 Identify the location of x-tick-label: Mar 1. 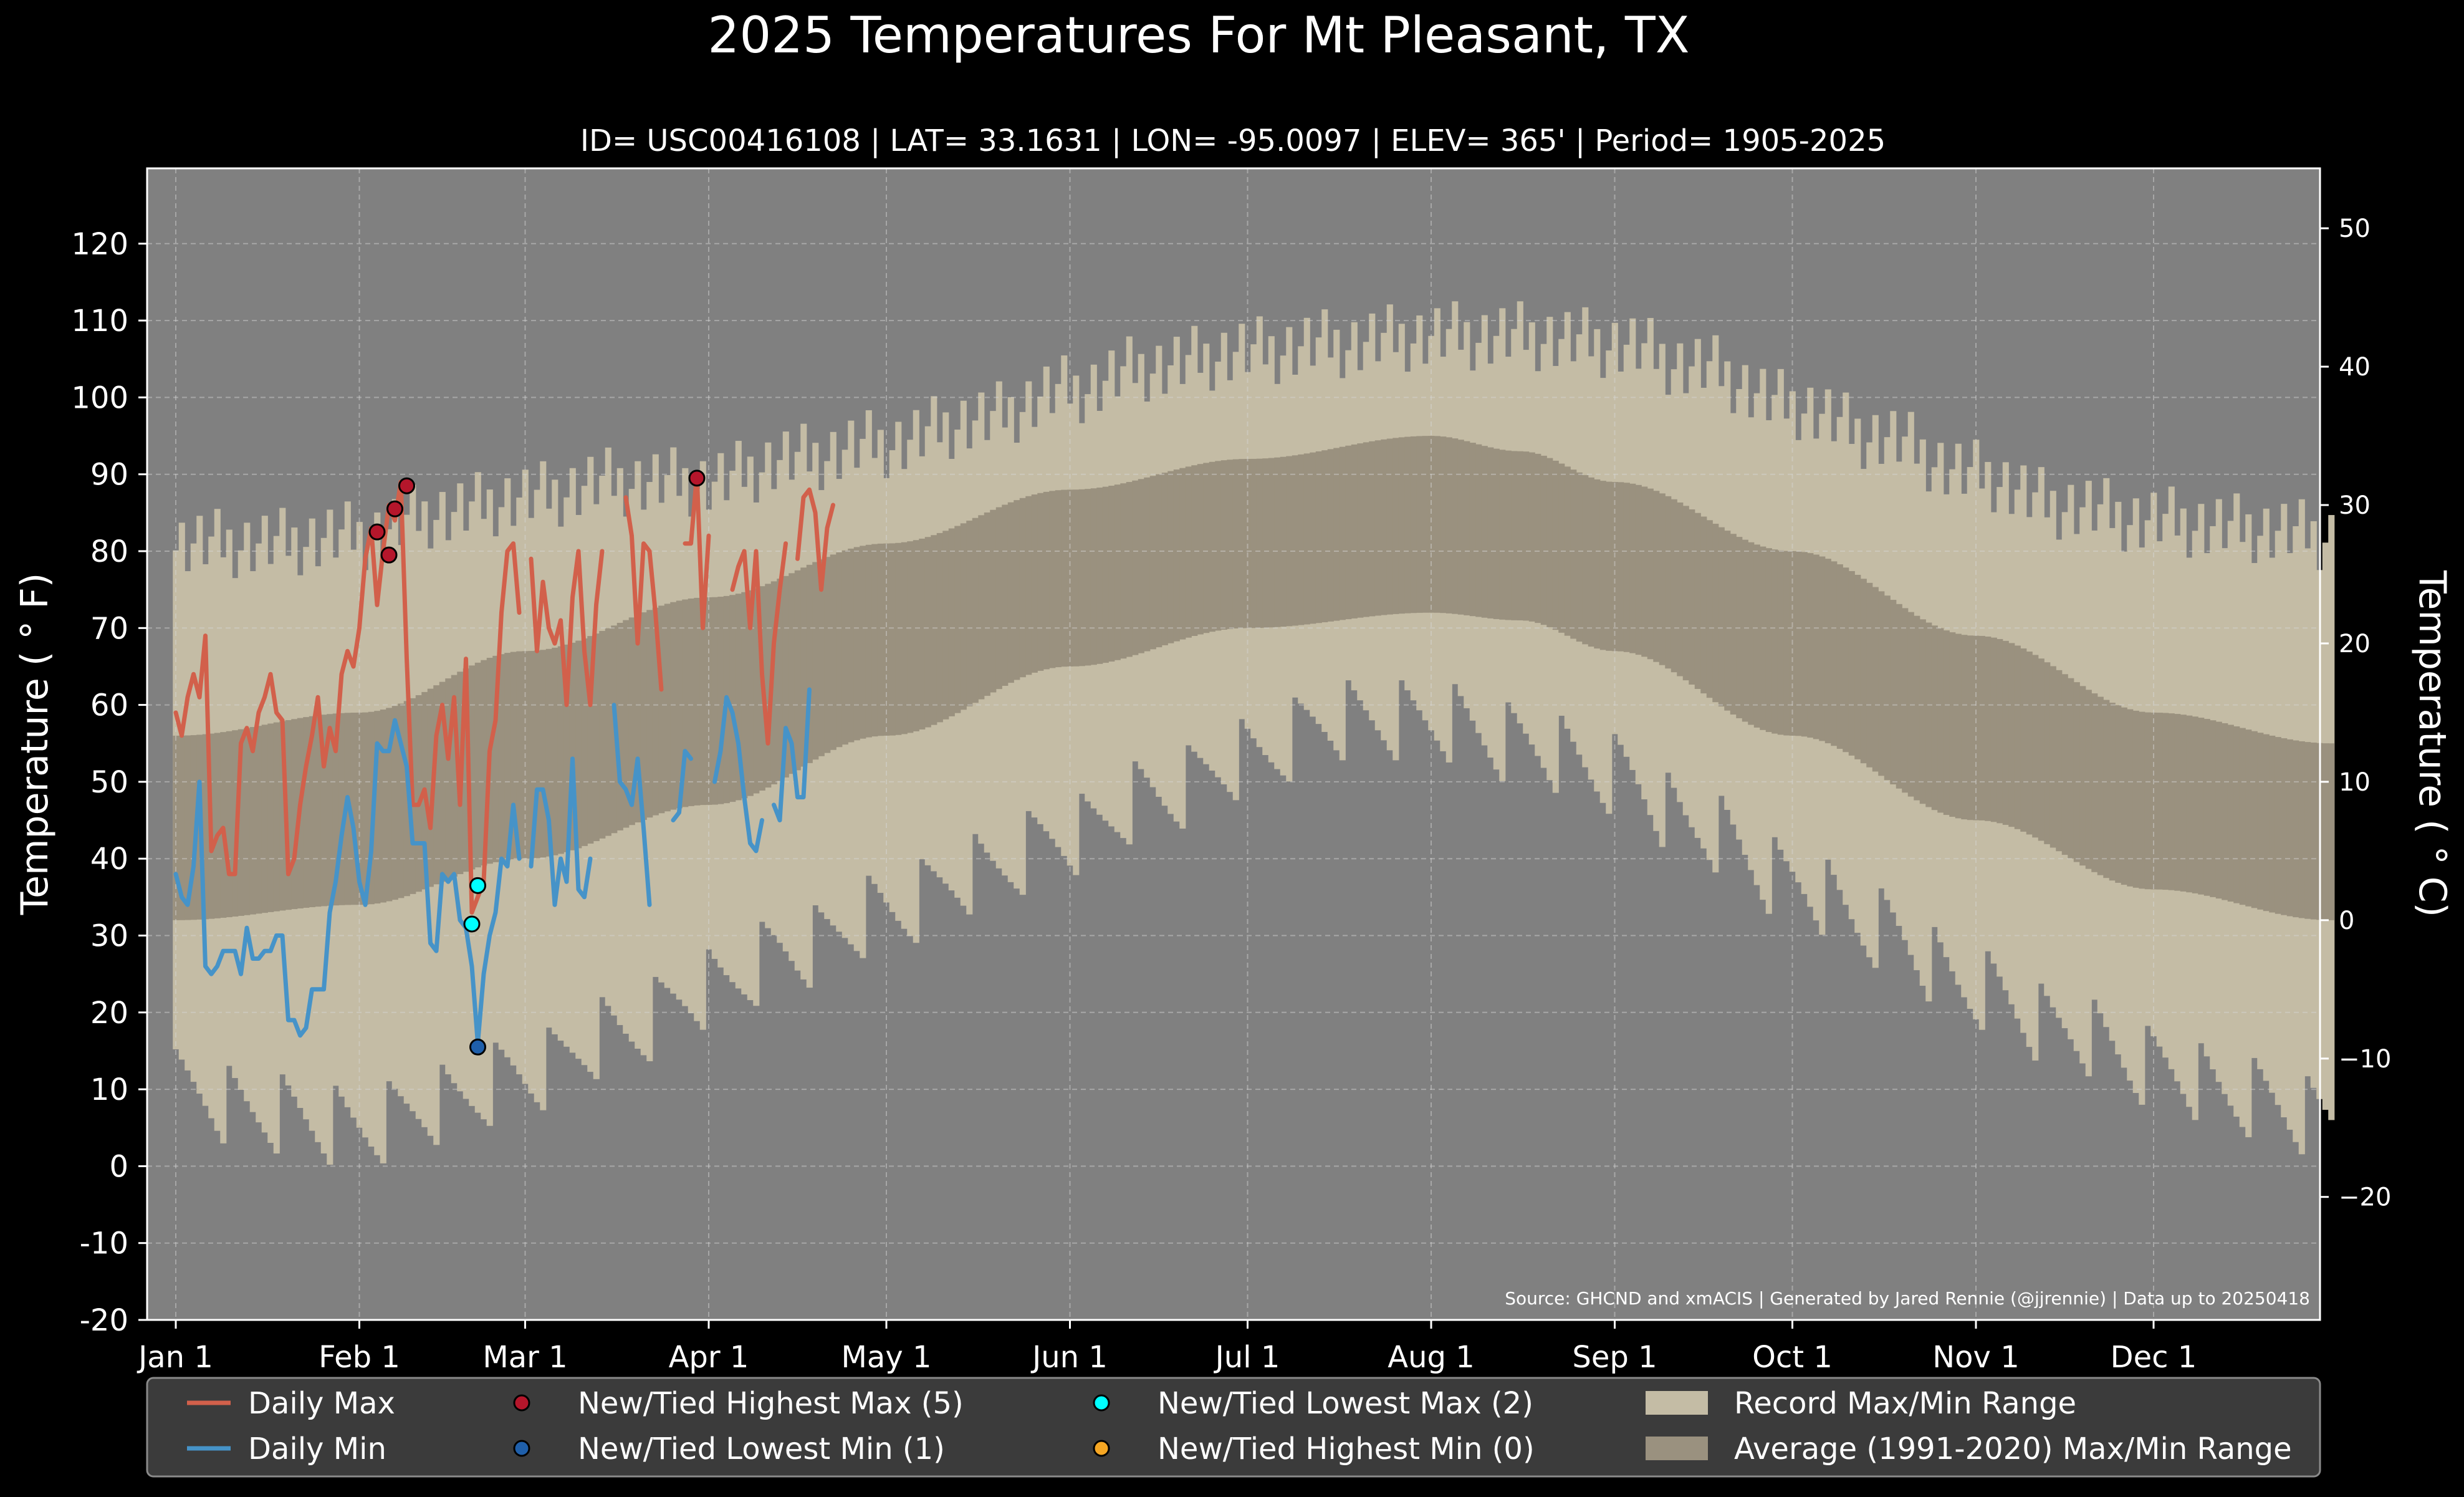
(524, 1357).